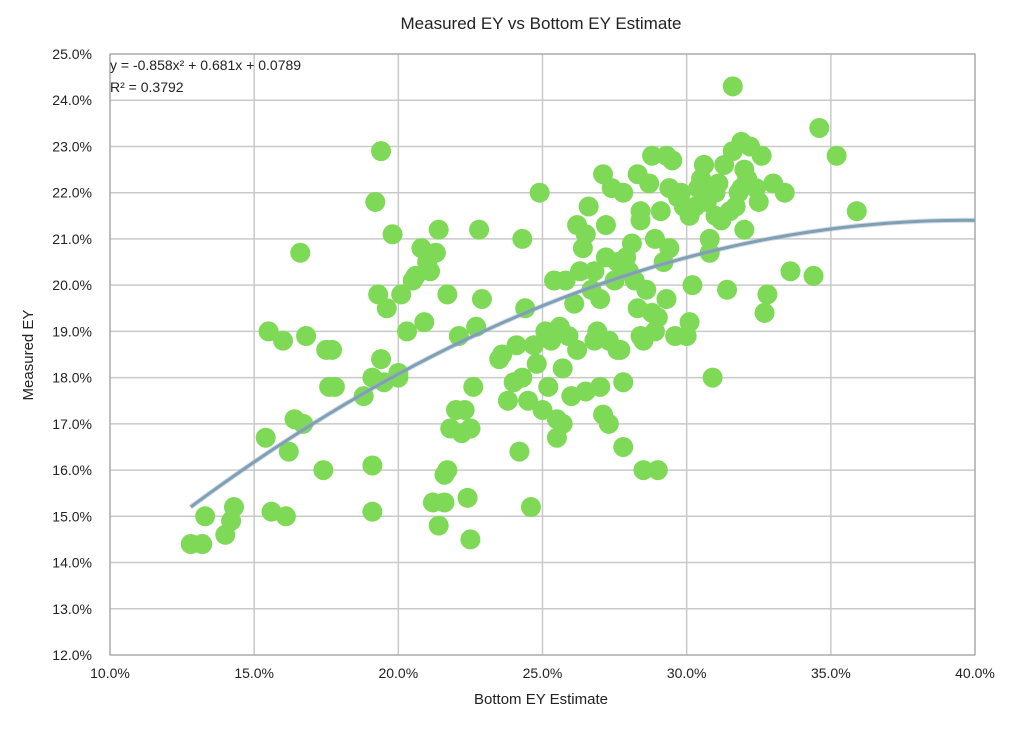 This screenshot has width=1010, height=729. What do you see at coordinates (72, 378) in the screenshot?
I see `y-tick-label: 18.0%` at bounding box center [72, 378].